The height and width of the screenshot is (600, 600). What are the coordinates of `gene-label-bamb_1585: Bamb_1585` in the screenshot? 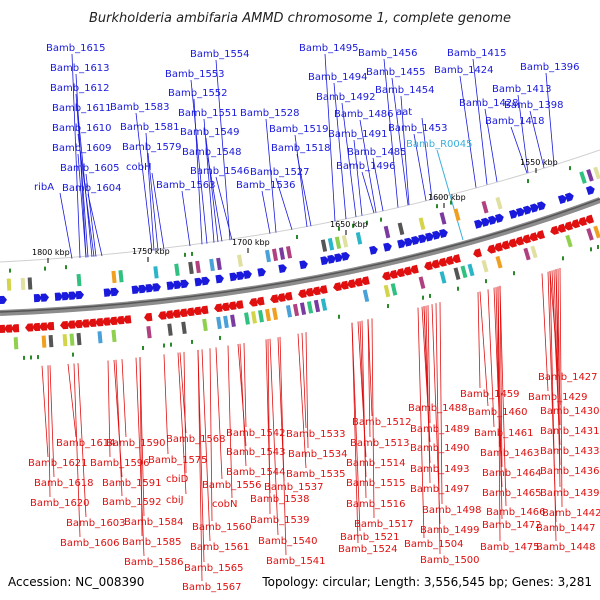 It's located at (152, 542).